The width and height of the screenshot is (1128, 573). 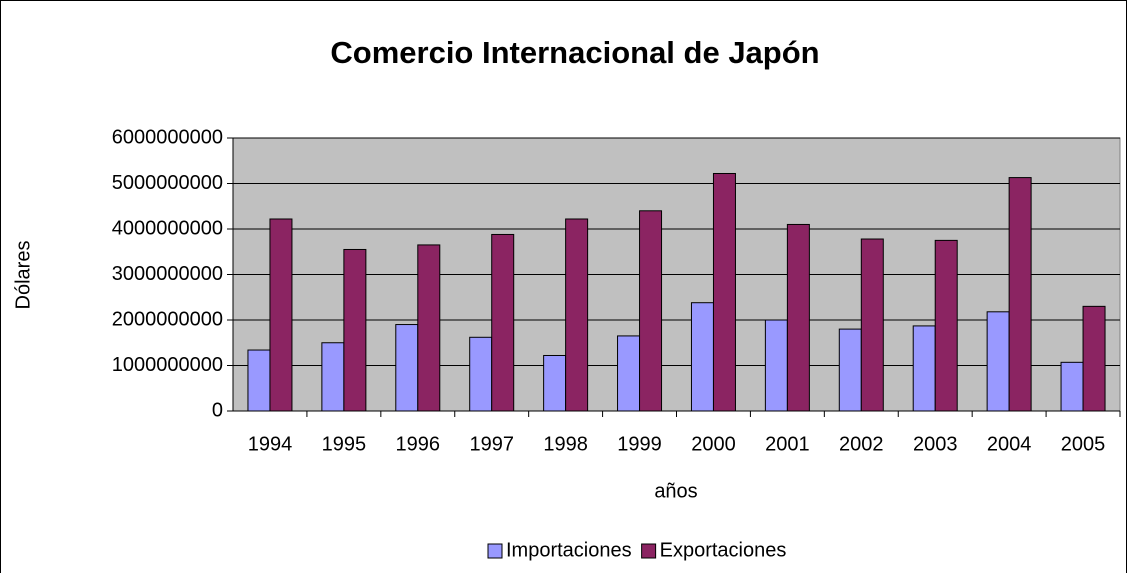 I want to click on y-tick-label: 5000000000, so click(x=167, y=183).